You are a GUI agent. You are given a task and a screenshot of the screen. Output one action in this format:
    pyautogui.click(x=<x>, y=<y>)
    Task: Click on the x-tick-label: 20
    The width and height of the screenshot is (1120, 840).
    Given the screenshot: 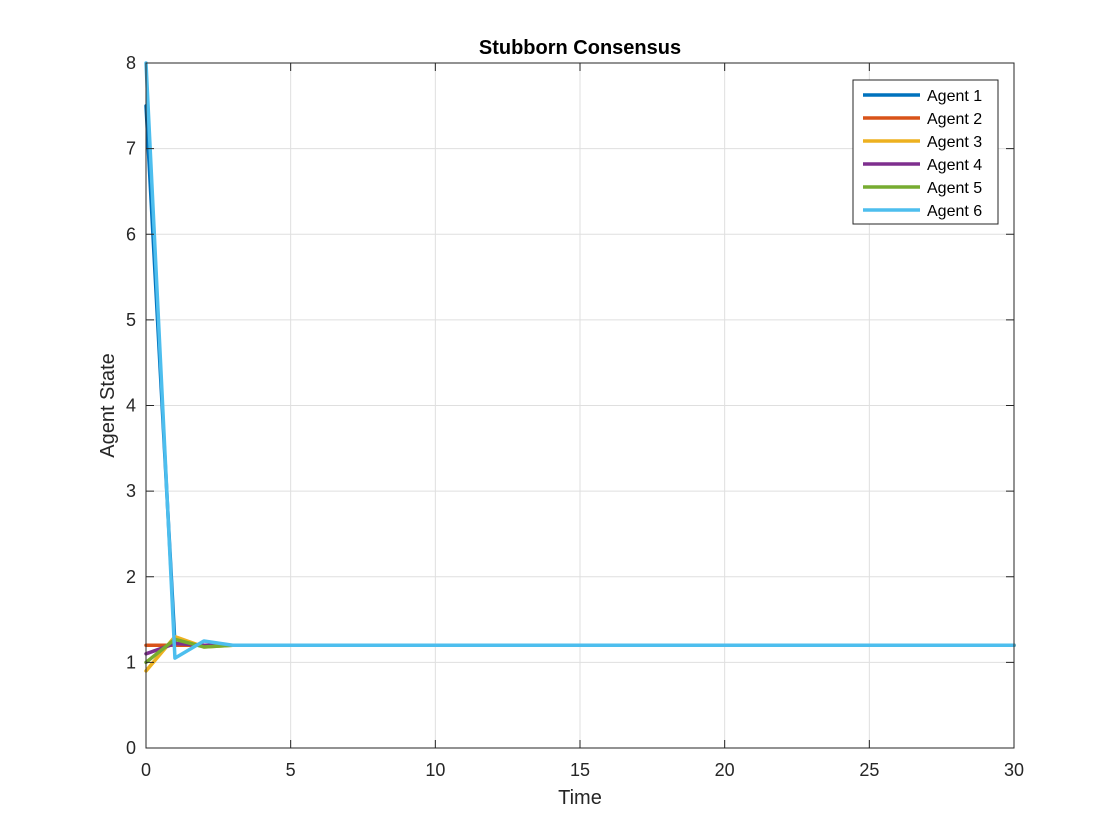 What is the action you would take?
    pyautogui.click(x=725, y=770)
    